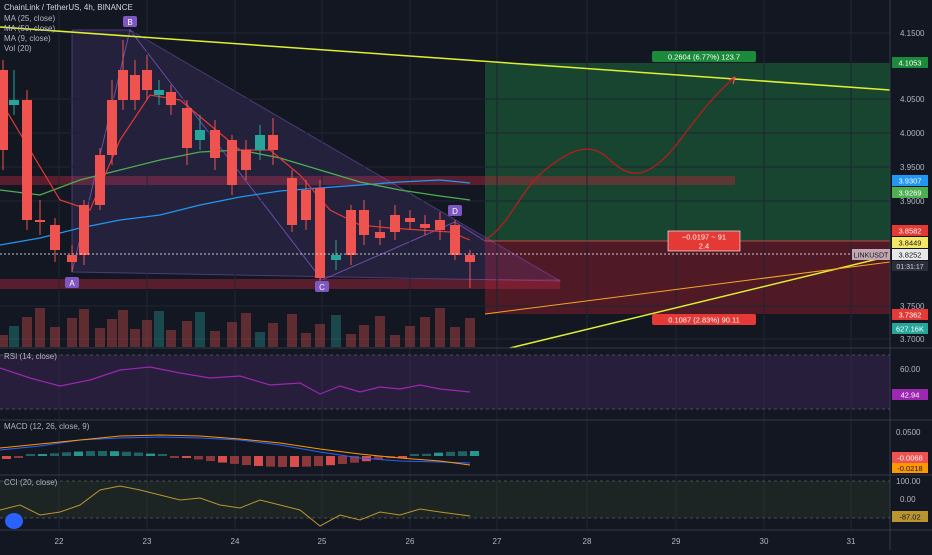 This screenshot has width=932, height=555. Describe the element at coordinates (704, 56) in the screenshot. I see `target-label-box: 0.2604 (6.77%) 123.7` at that location.